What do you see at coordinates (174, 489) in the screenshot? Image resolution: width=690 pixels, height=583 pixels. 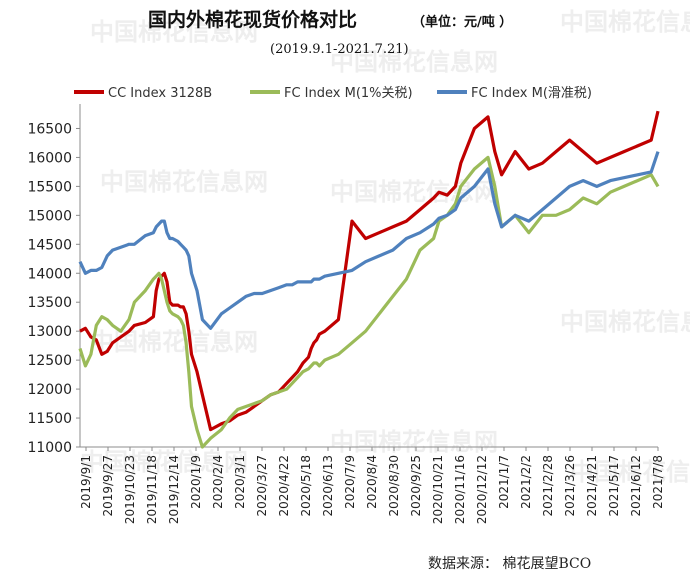 I see `x-tick-label: 2019/12/14` at bounding box center [174, 489].